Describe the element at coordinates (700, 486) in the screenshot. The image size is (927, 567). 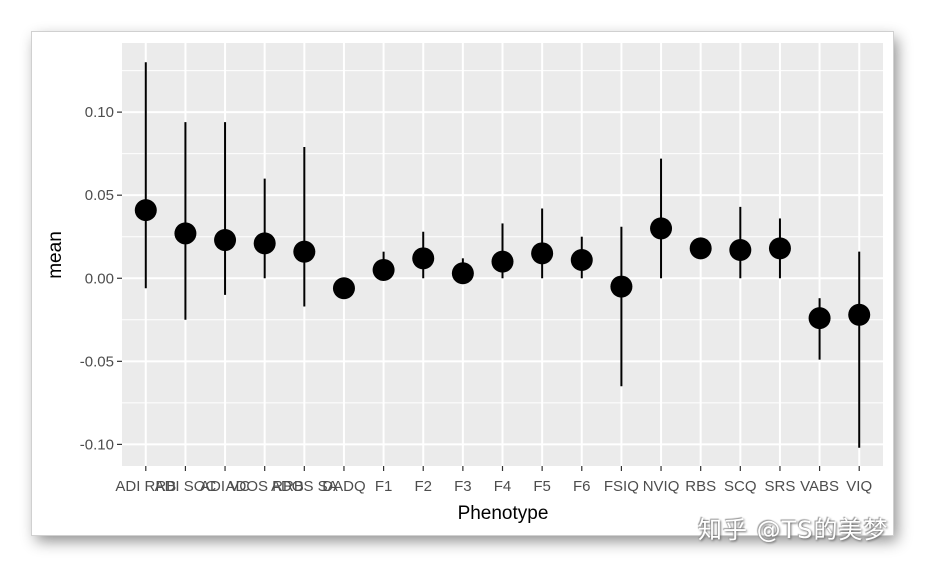
I see `x-tick-label: RBS` at that location.